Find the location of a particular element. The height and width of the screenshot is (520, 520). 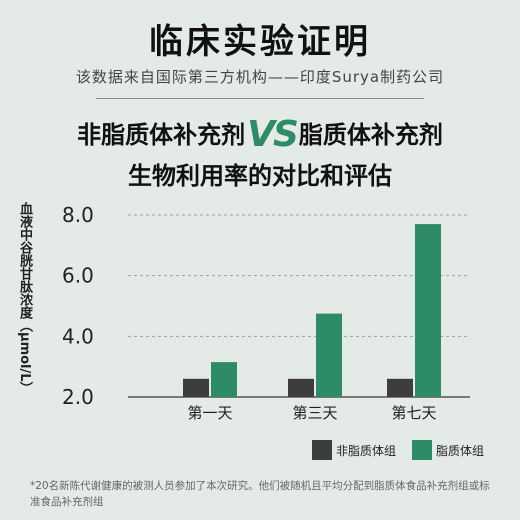

comparison-subheadline: 生物利用率的对比和评估 is located at coordinates (260, 176).